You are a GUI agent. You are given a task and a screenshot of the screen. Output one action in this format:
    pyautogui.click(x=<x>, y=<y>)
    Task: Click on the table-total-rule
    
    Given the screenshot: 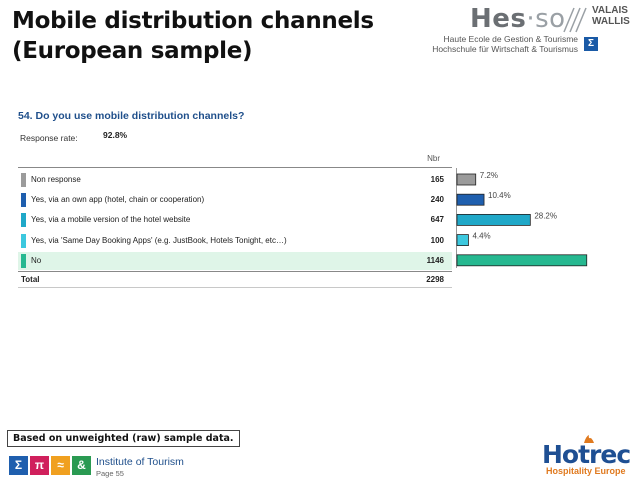 What is the action you would take?
    pyautogui.click(x=235, y=271)
    